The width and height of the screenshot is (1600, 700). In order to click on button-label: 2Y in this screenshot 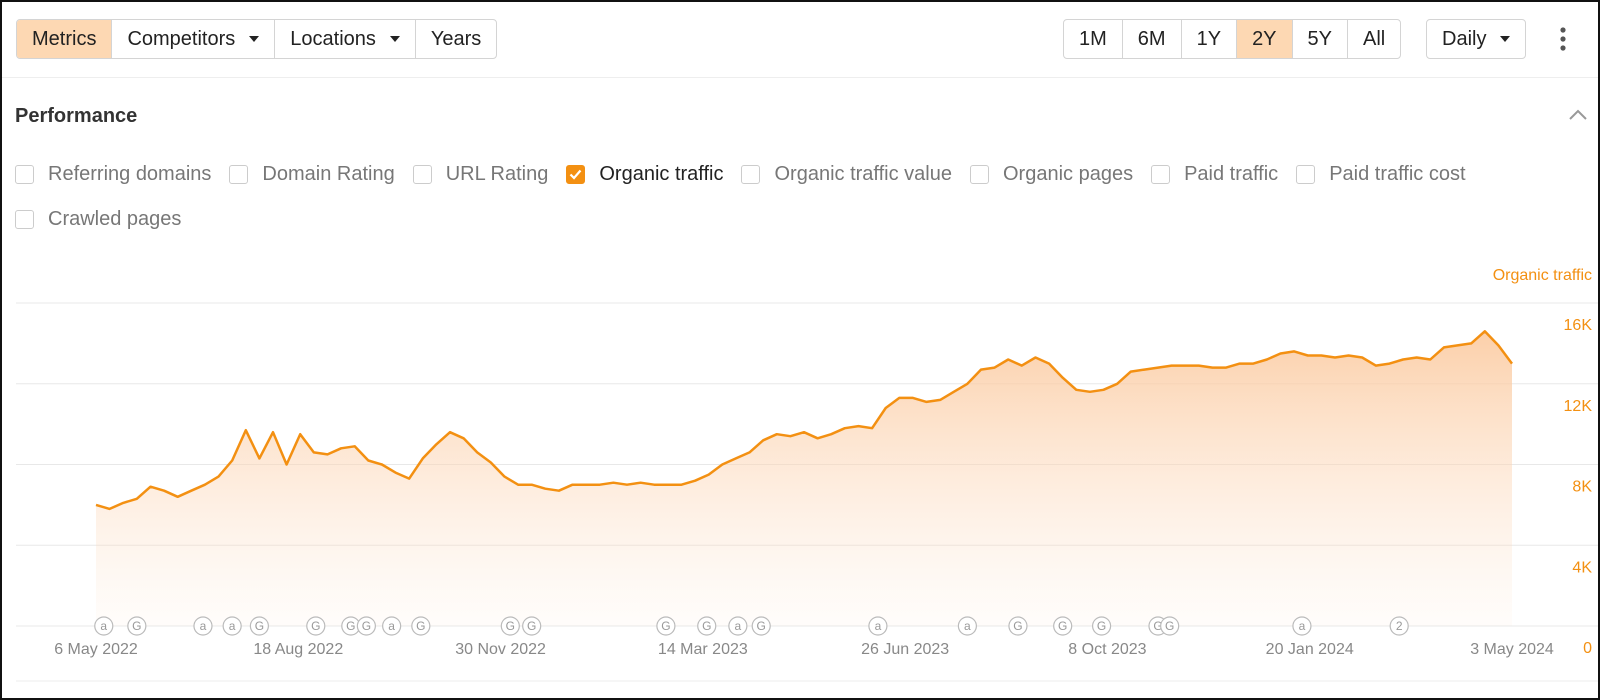, I will do `click(1264, 38)`.